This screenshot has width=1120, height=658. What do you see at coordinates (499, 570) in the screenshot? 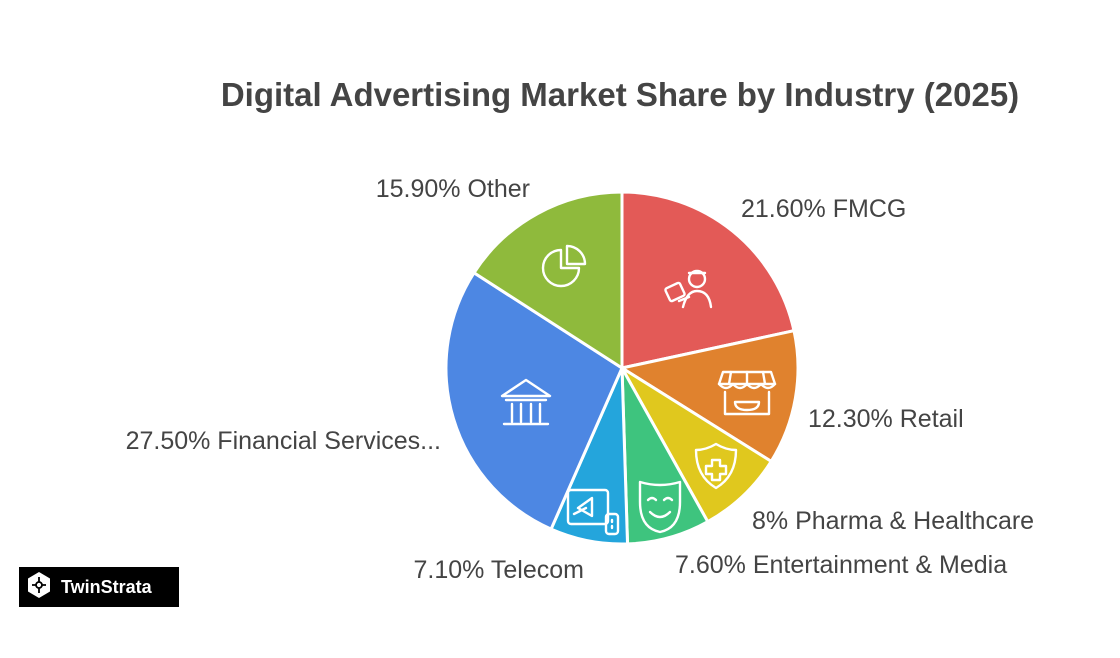
I see `slice-label-telecom: 7.10% Telecom` at bounding box center [499, 570].